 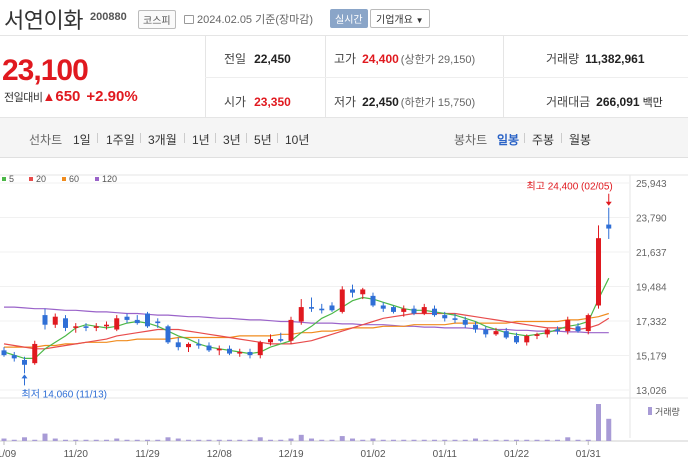 I want to click on tab-1d: 1일, so click(x=82, y=140).